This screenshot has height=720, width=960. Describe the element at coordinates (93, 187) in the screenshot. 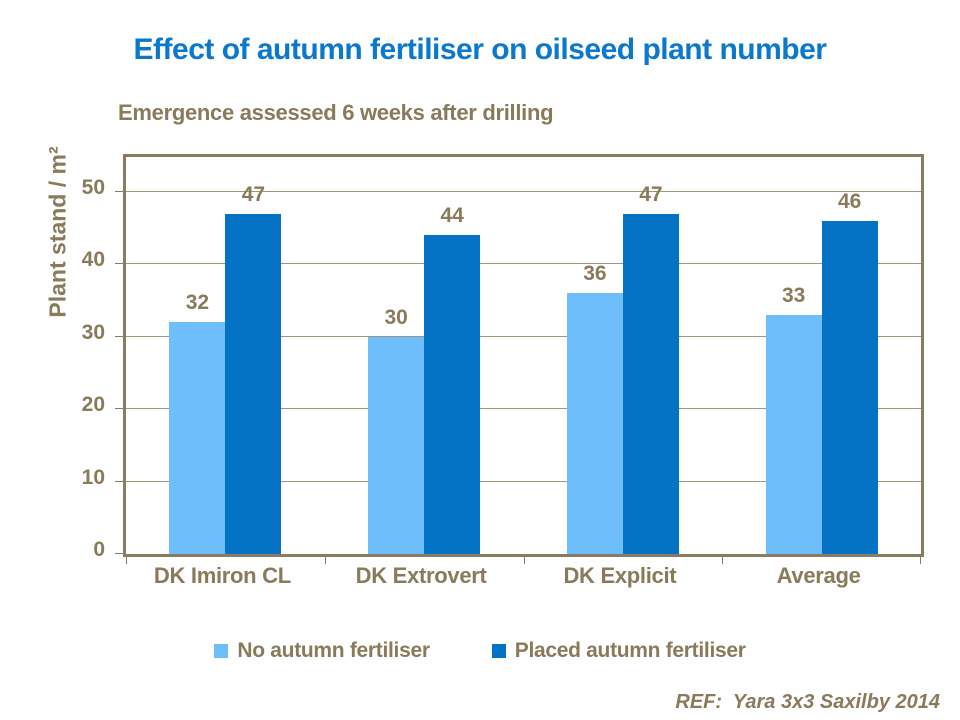

I see `y-tick-label-50: 50` at that location.